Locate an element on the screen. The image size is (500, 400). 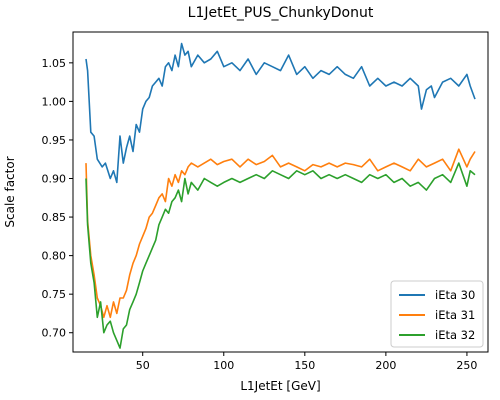
chart-title: L1JetEt_PUS_ChunkyDonut is located at coordinates (281, 13).